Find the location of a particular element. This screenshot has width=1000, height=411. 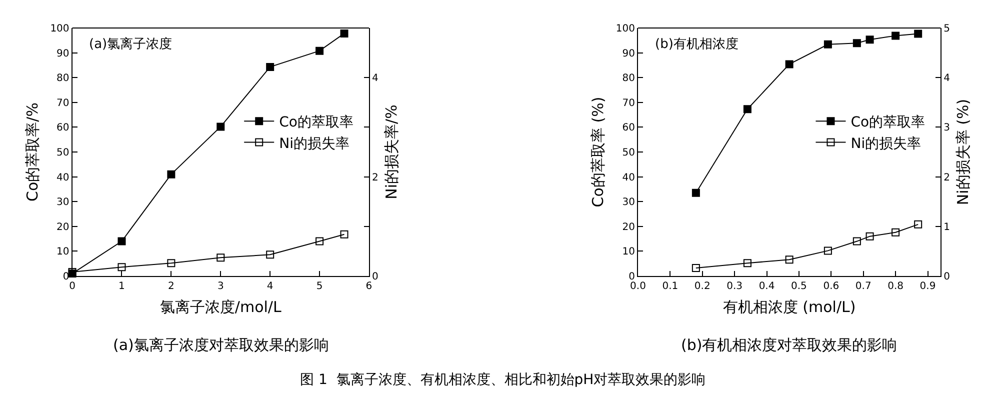

x-tick-label: 0.4 is located at coordinates (766, 286).